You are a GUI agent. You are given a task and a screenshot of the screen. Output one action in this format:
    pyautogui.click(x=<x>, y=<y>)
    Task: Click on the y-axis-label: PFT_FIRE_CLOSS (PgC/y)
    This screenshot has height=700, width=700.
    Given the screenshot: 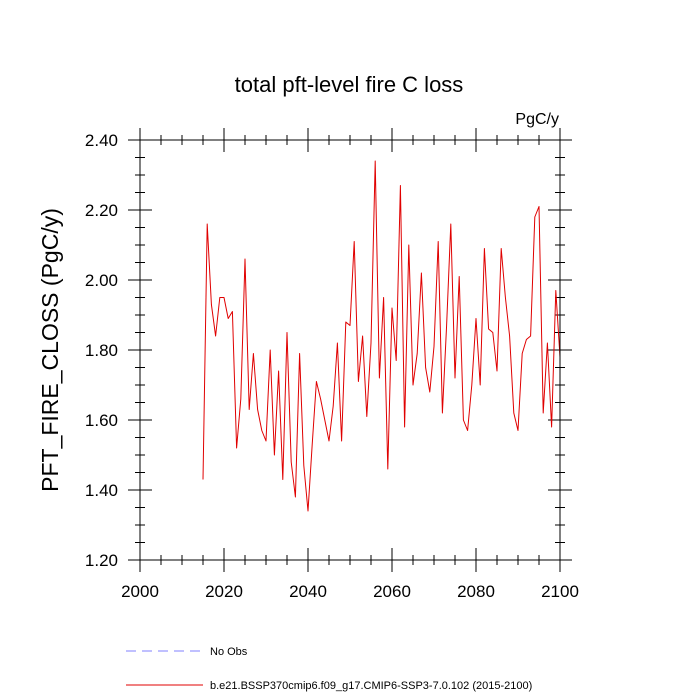 What is the action you would take?
    pyautogui.click(x=50, y=350)
    